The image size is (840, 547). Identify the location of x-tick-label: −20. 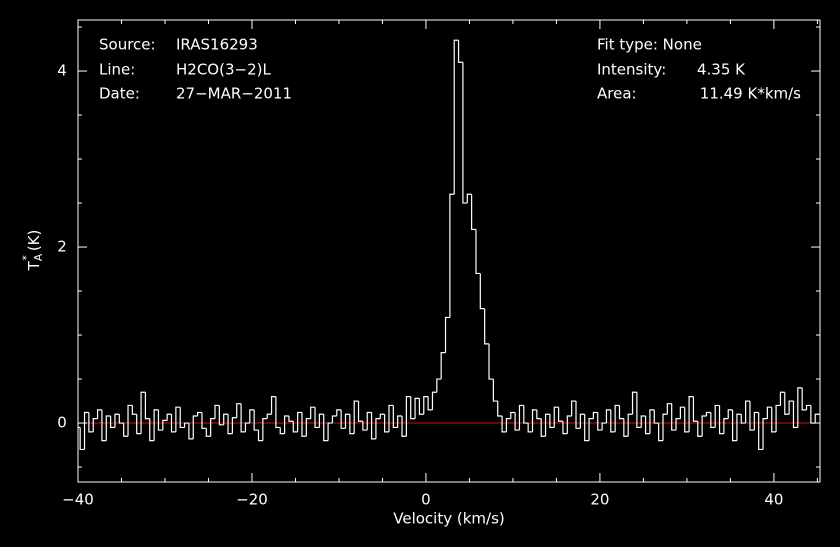
(252, 500).